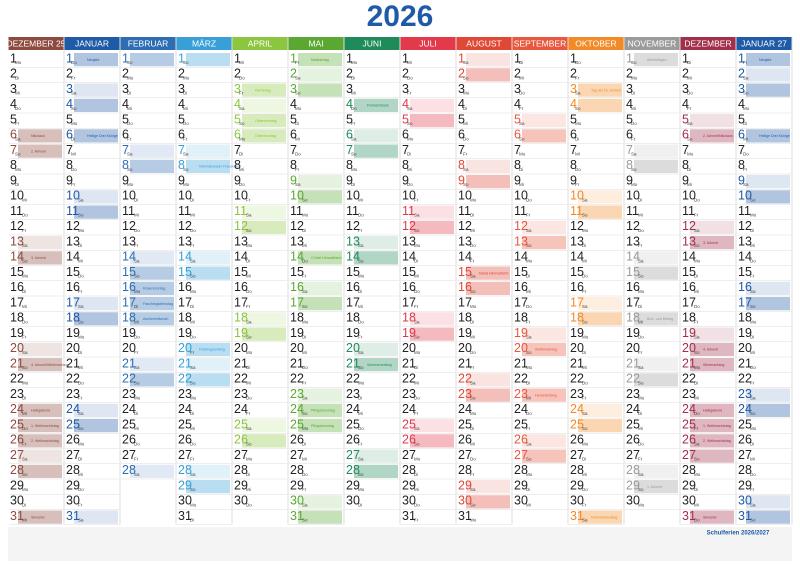  Describe the element at coordinates (606, 90) in the screenshot. I see `holiday-note: Tag der Dt. Einheit` at that location.